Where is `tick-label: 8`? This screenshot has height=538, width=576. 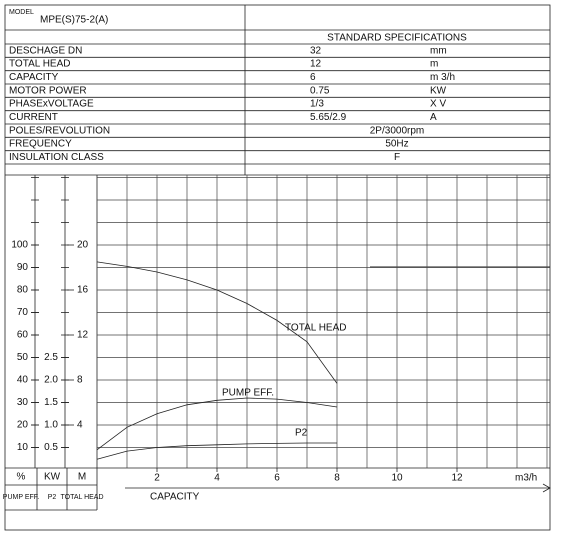 tick-label: 8 is located at coordinates (80, 380).